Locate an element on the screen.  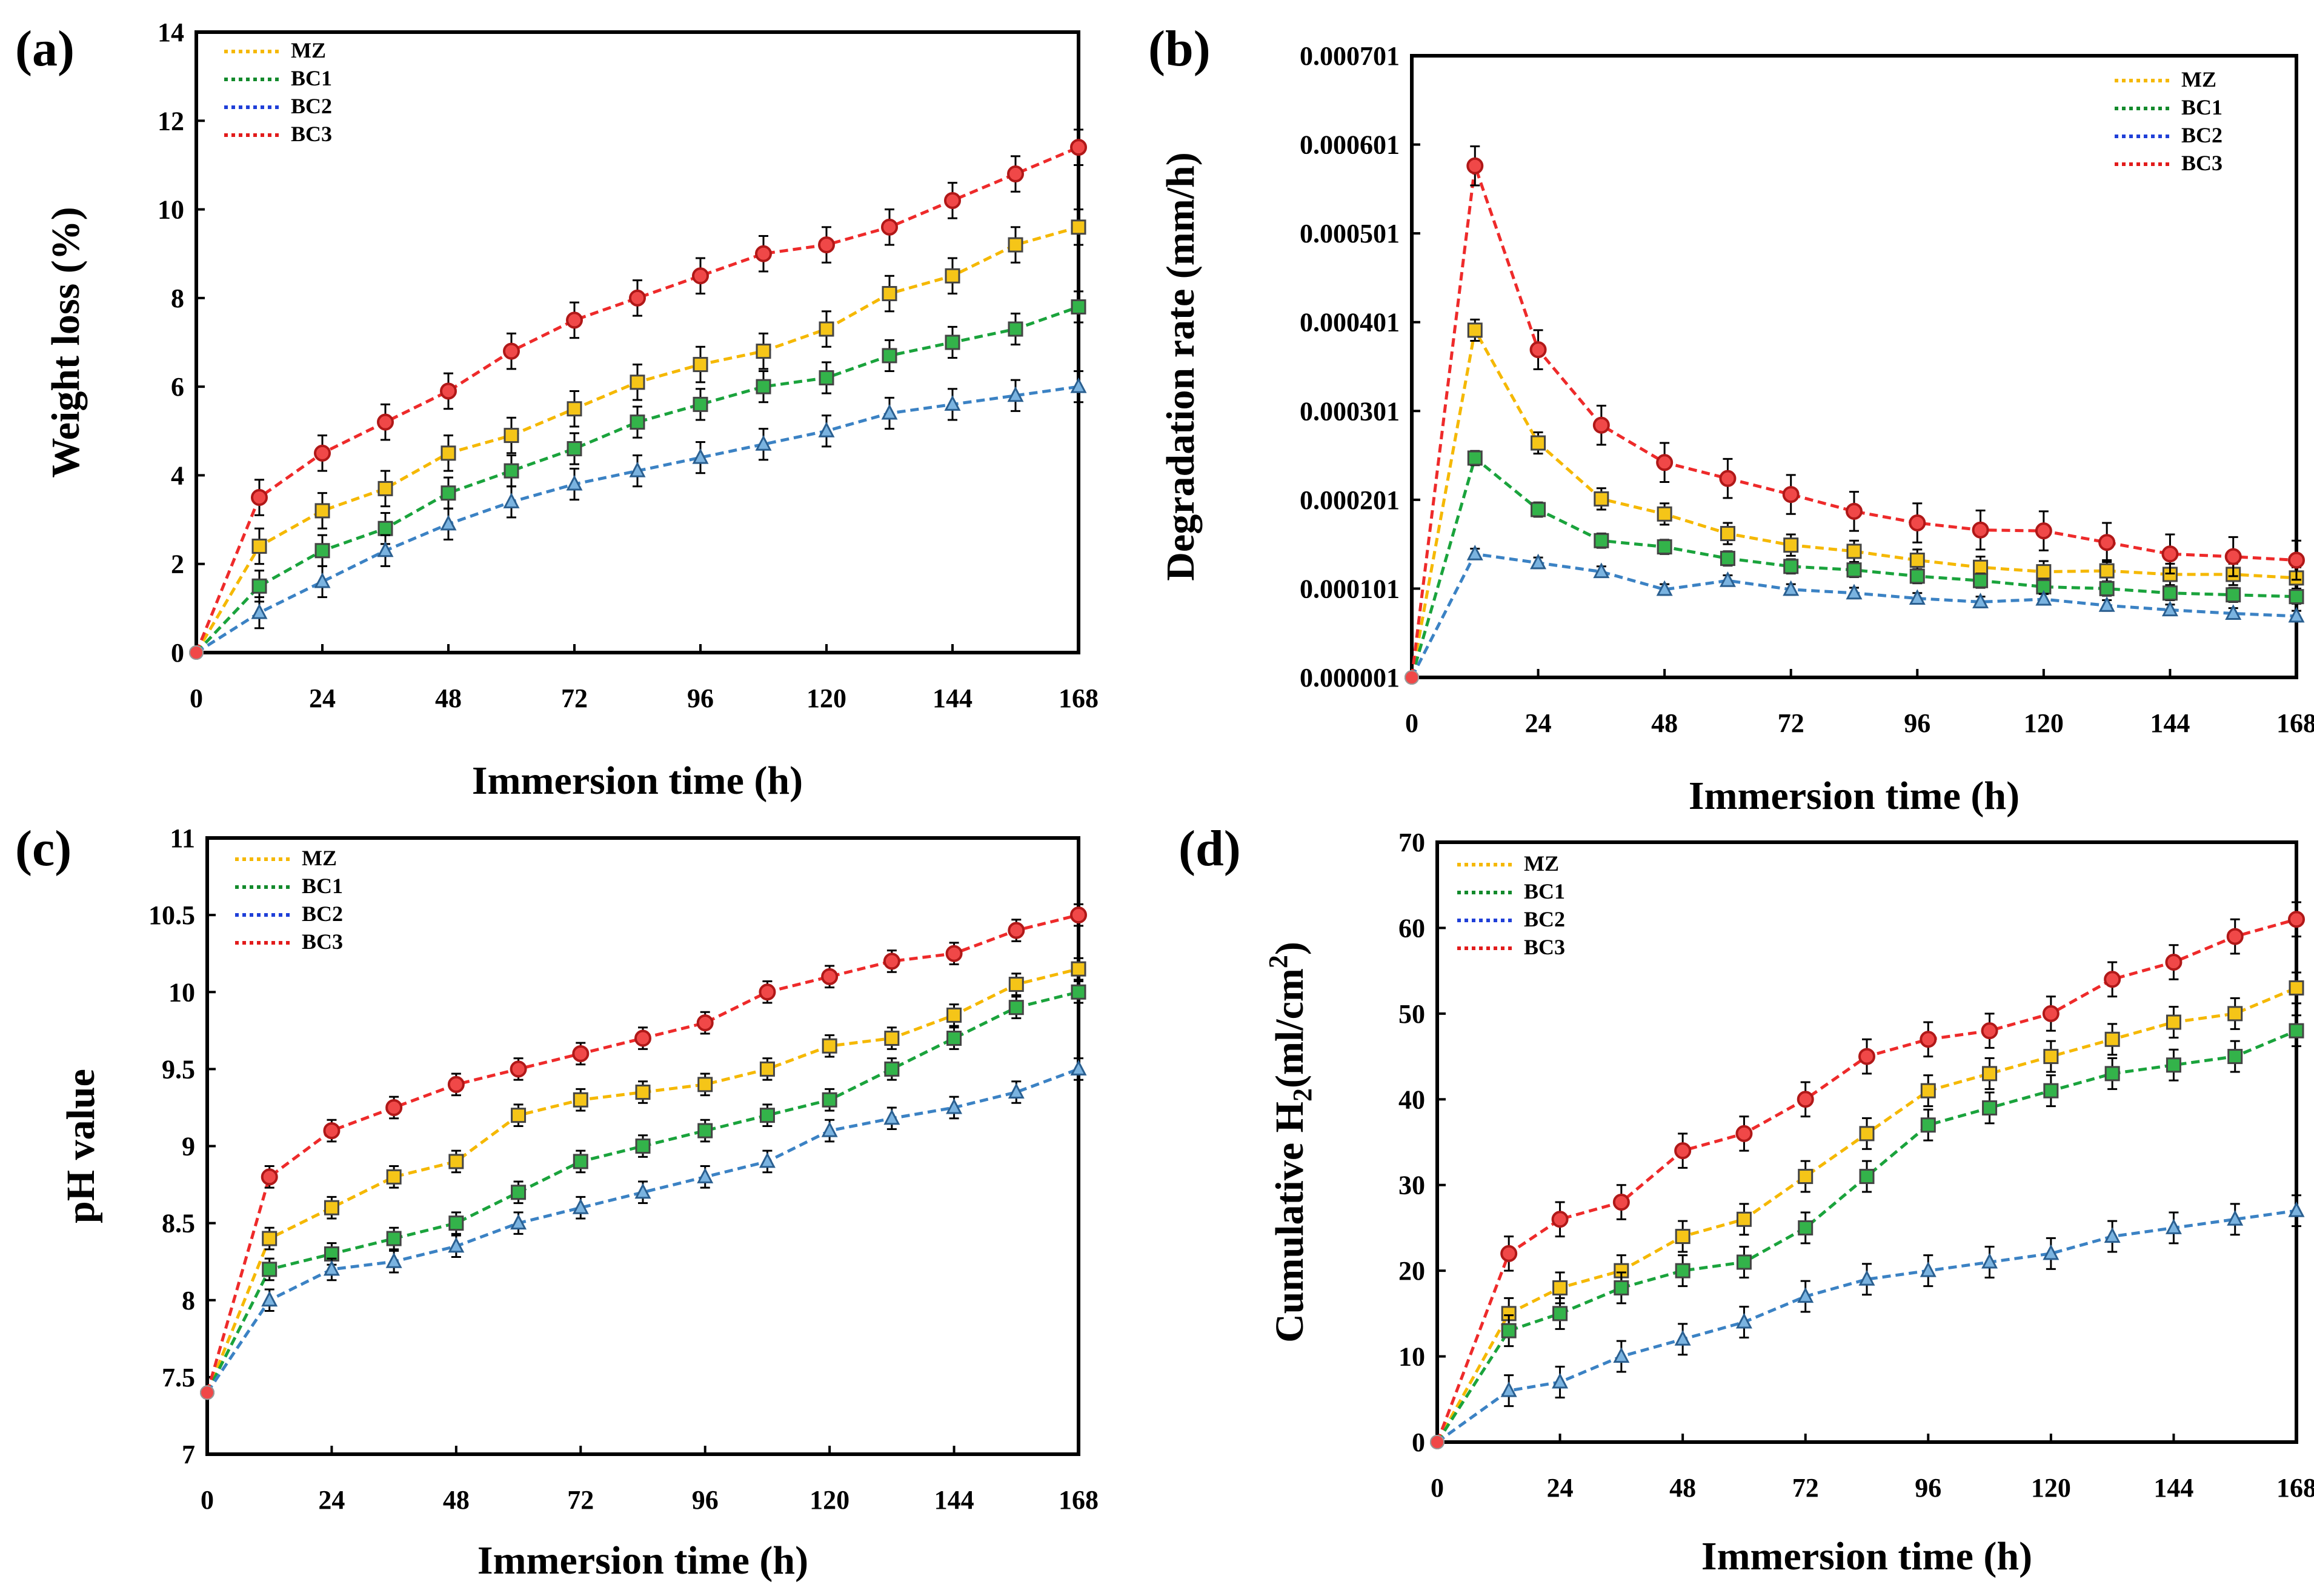
y-tick-label: 0.000601 is located at coordinates (1350, 145).